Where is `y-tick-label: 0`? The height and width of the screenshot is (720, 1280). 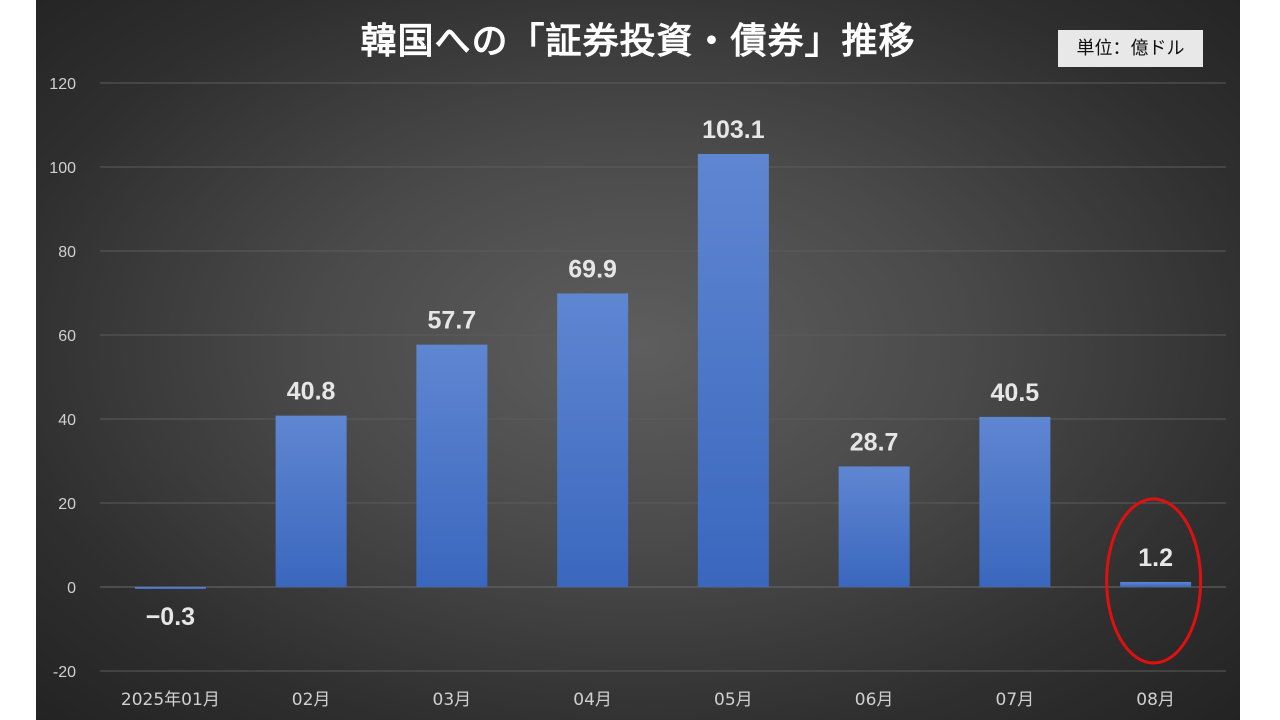
y-tick-label: 0 is located at coordinates (71, 588).